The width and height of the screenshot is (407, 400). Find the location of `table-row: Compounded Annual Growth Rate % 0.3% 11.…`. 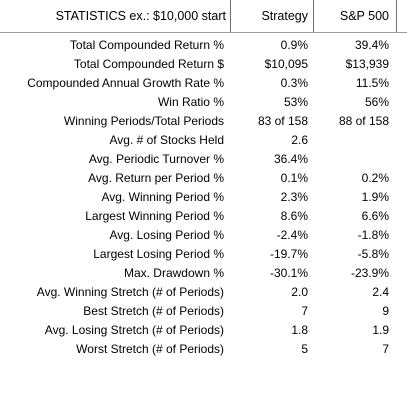

table-row: Compounded Annual Growth Rate % 0.3% 11.… is located at coordinates (203, 83).